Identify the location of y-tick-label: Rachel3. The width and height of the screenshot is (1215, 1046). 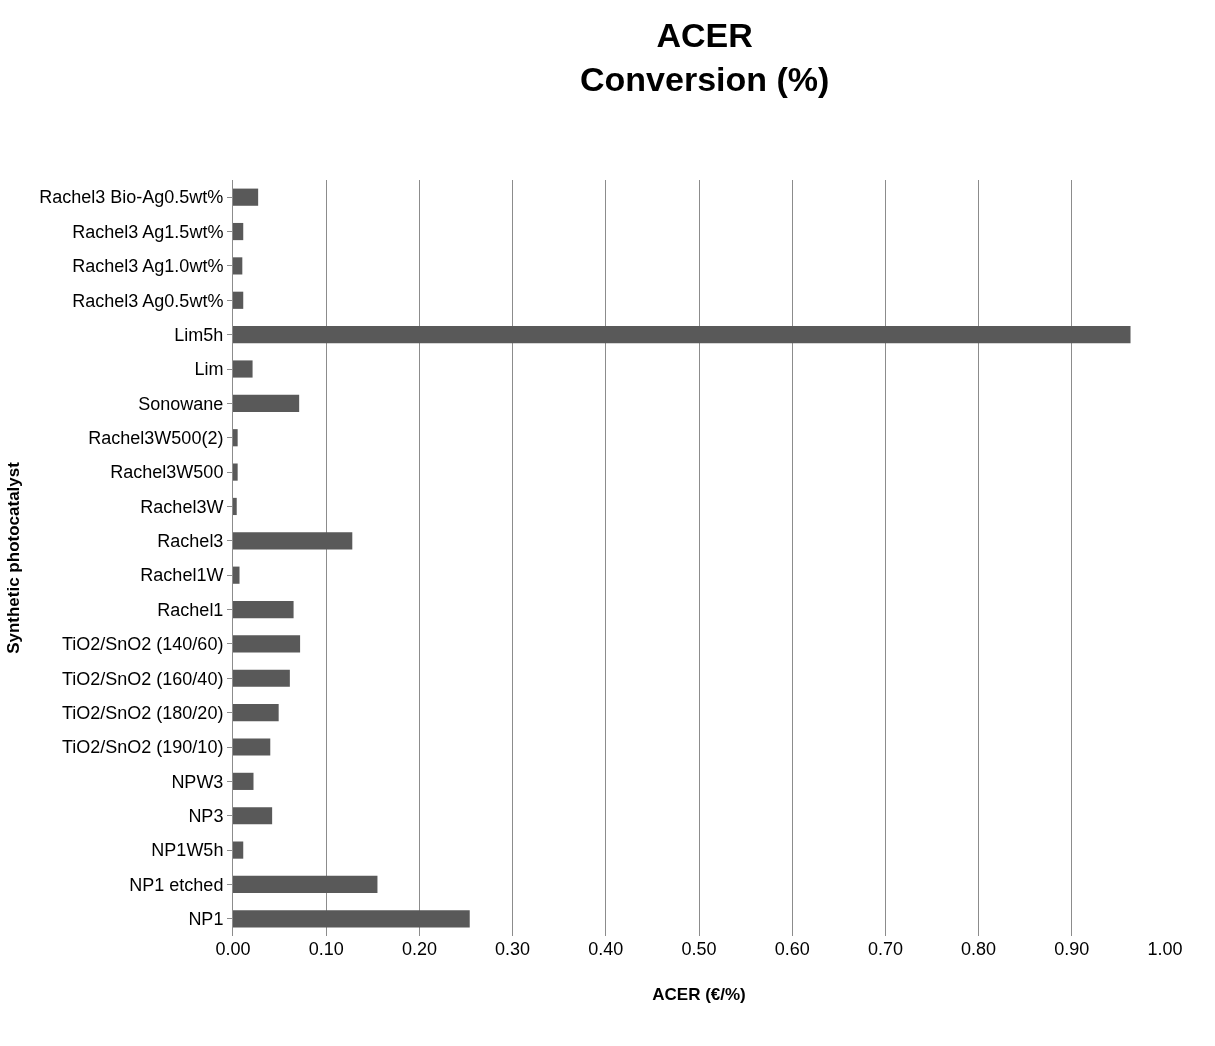
(190, 541).